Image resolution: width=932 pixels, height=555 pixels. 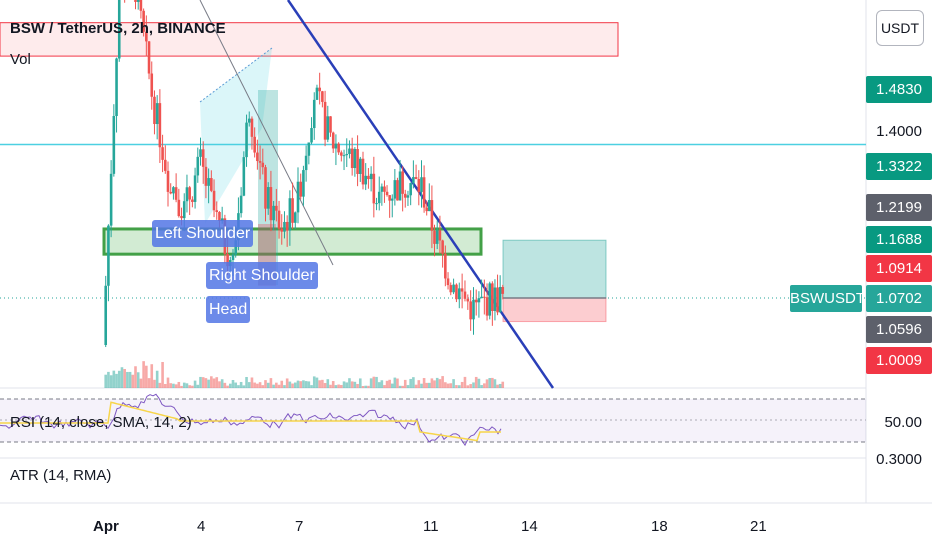 I want to click on head-label: Head, so click(x=228, y=309).